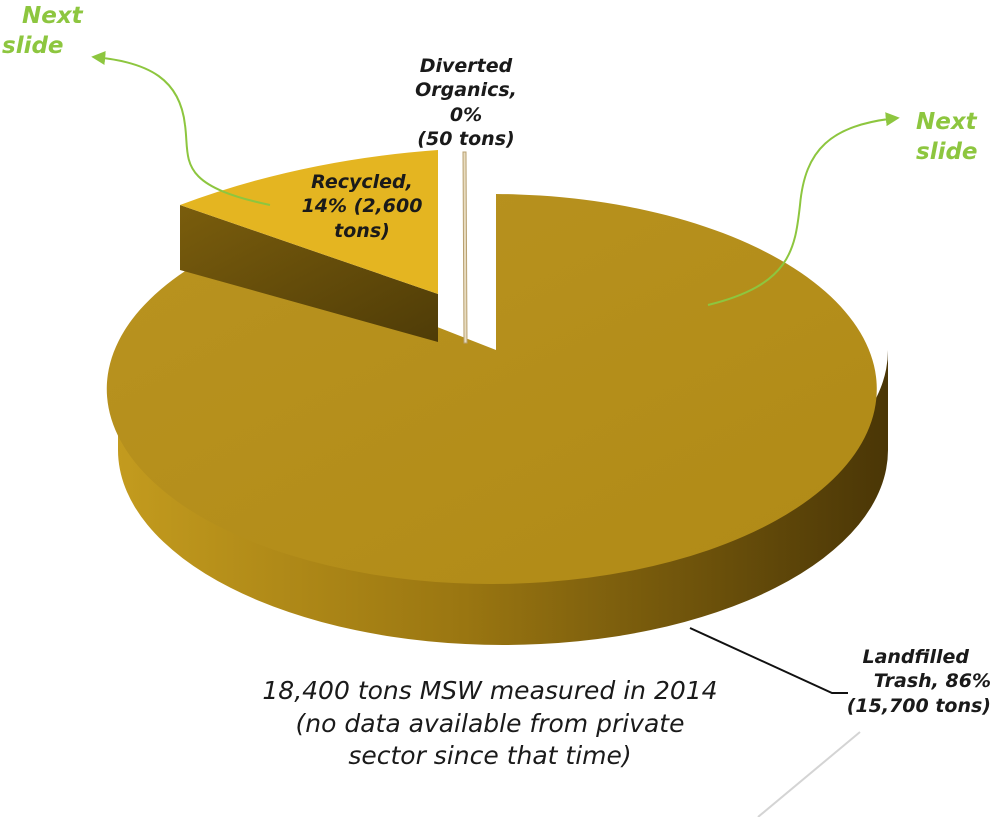 Image resolution: width=992 pixels, height=817 pixels. I want to click on left-next-arrow, so click(181, 128).